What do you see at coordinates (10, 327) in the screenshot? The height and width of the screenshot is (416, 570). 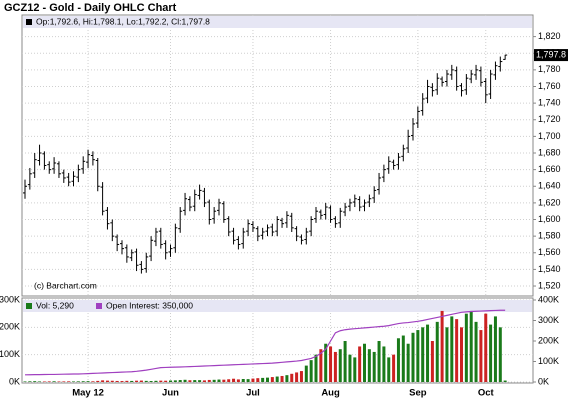 I see `y-tick-label: 200K` at bounding box center [10, 327].